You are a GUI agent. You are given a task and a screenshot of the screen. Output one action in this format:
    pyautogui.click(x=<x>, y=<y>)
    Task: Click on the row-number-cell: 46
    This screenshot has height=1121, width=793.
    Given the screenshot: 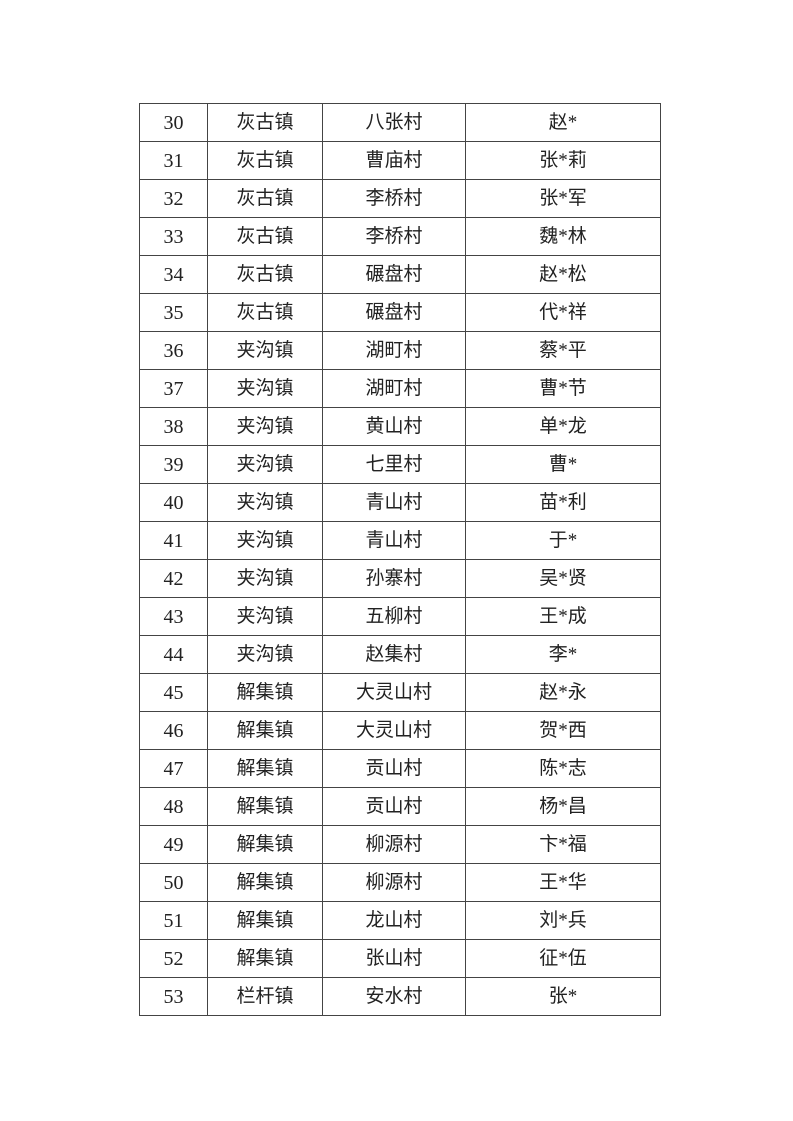 What is the action you would take?
    pyautogui.click(x=173, y=730)
    